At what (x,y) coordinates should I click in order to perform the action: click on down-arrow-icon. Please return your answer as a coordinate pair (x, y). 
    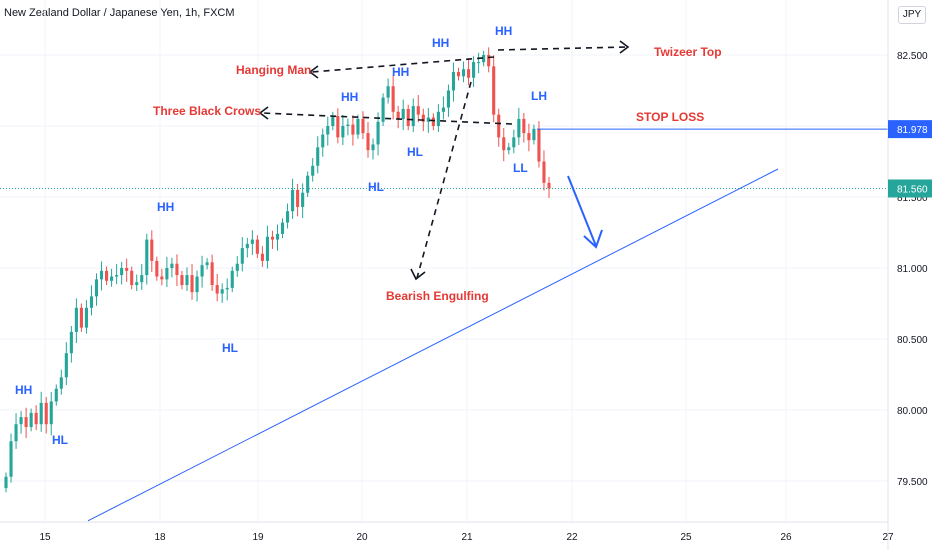
    Looking at the image, I should click on (582, 211).